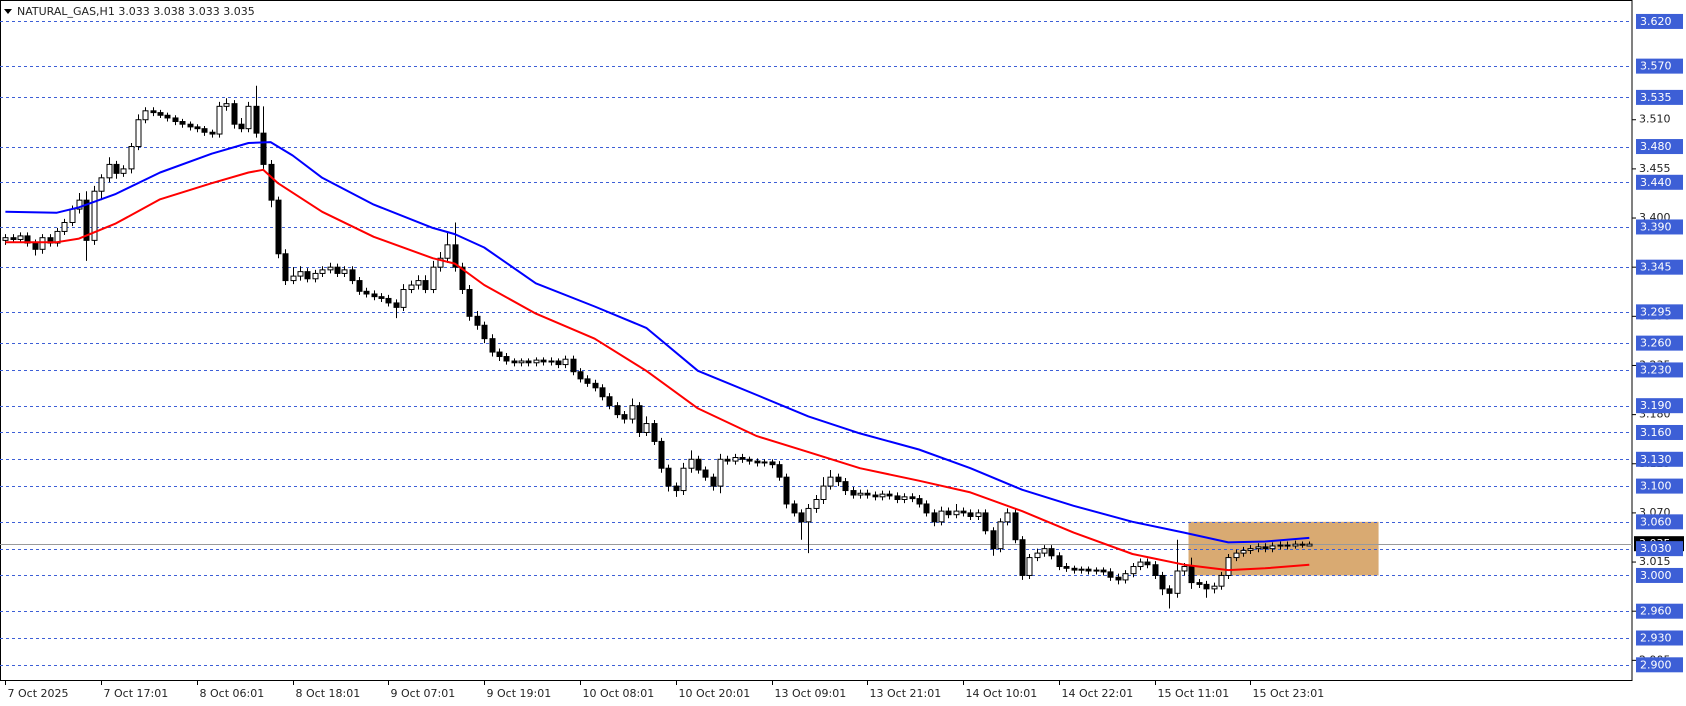 The width and height of the screenshot is (1686, 706). What do you see at coordinates (1655, 168) in the screenshot?
I see `y-tick-label: 3.455` at bounding box center [1655, 168].